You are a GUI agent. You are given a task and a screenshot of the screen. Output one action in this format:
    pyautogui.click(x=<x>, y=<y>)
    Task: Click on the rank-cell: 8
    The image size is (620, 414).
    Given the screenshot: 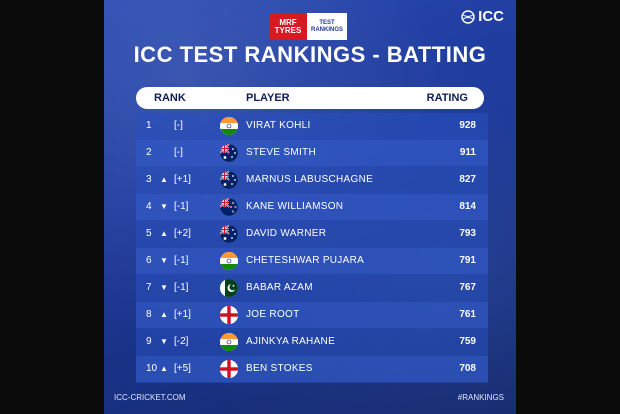 What is the action you would take?
    pyautogui.click(x=149, y=314)
    